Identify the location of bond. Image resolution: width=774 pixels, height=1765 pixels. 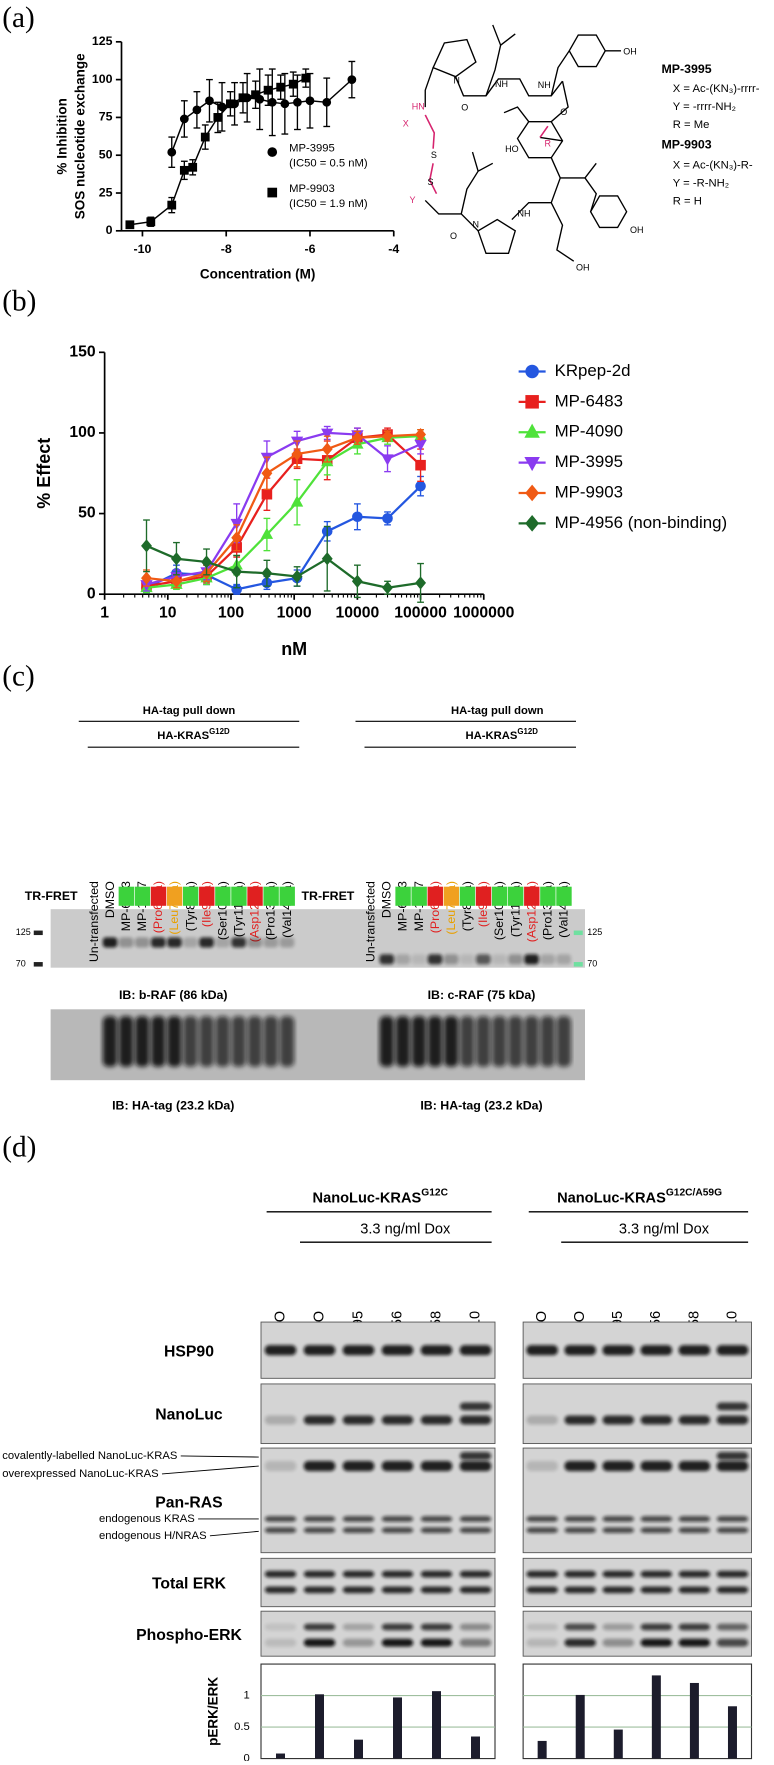
(509, 86).